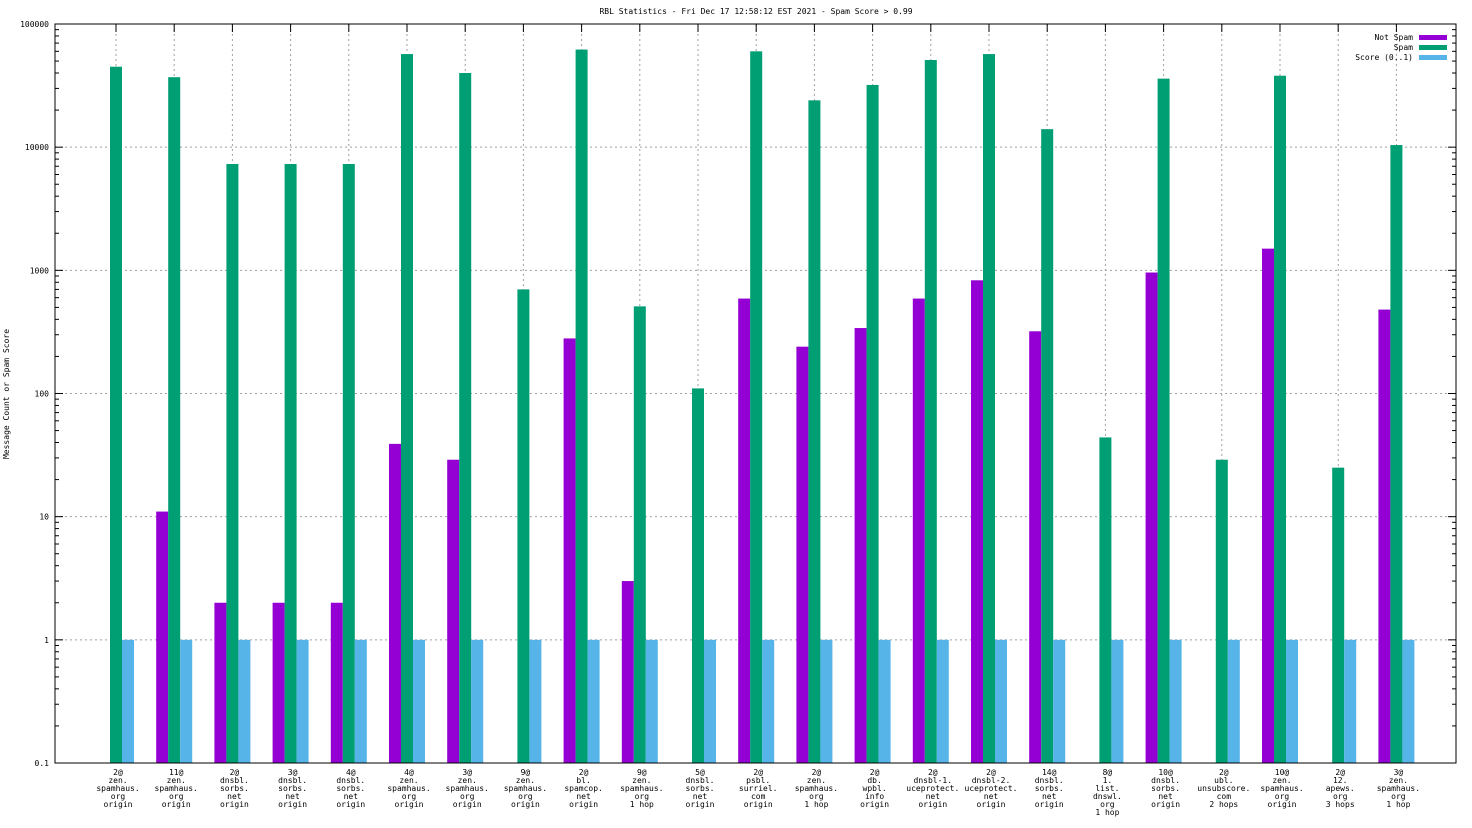  What do you see at coordinates (933, 780) in the screenshot?
I see `x-tick-label: dnsbl-1.` at bounding box center [933, 780].